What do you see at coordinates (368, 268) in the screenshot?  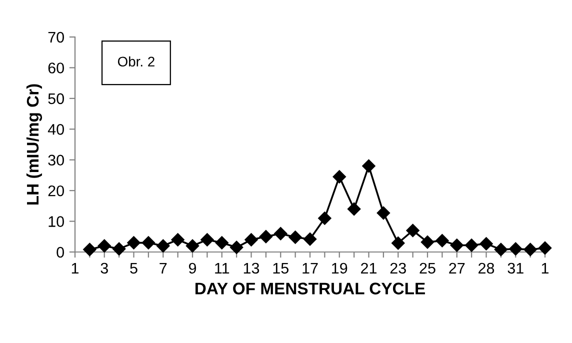 I see `x-tick-label: 21` at bounding box center [368, 268].